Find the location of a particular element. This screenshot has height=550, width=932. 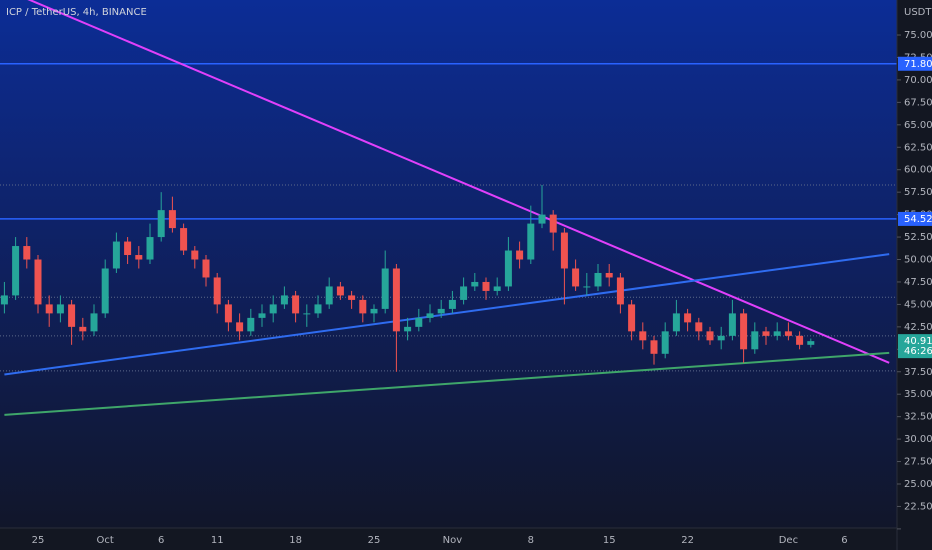

x-tick-label: 8 is located at coordinates (531, 540).